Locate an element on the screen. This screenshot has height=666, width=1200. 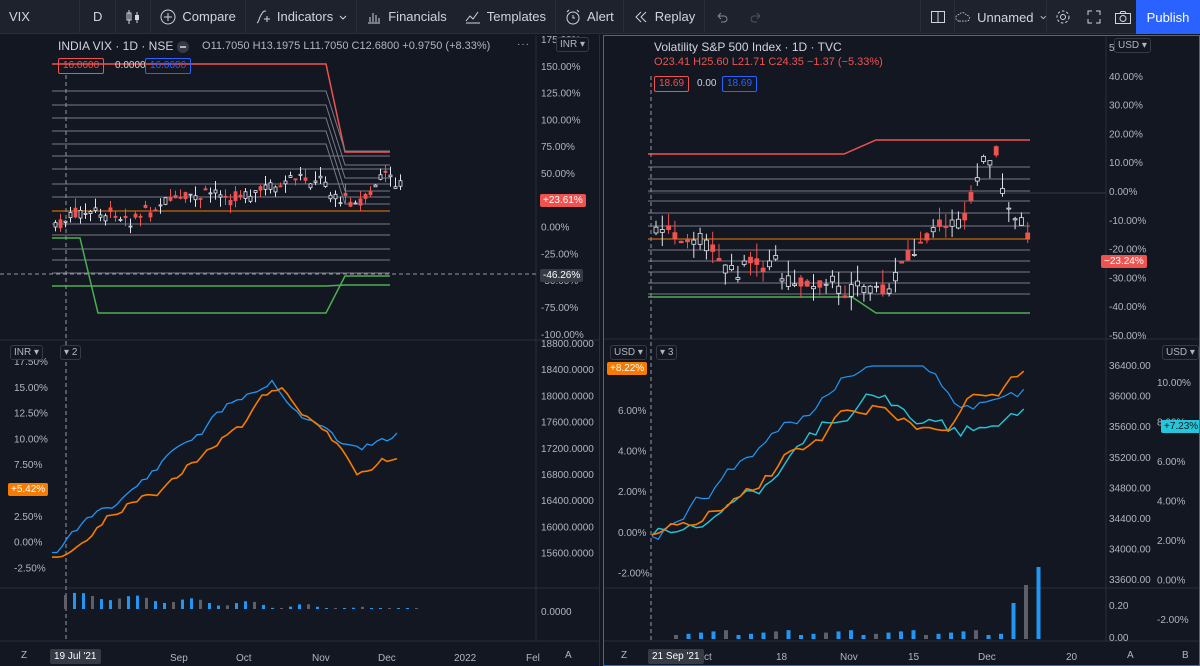
lower-left-axis-label: 12.50% is located at coordinates (31, 414).